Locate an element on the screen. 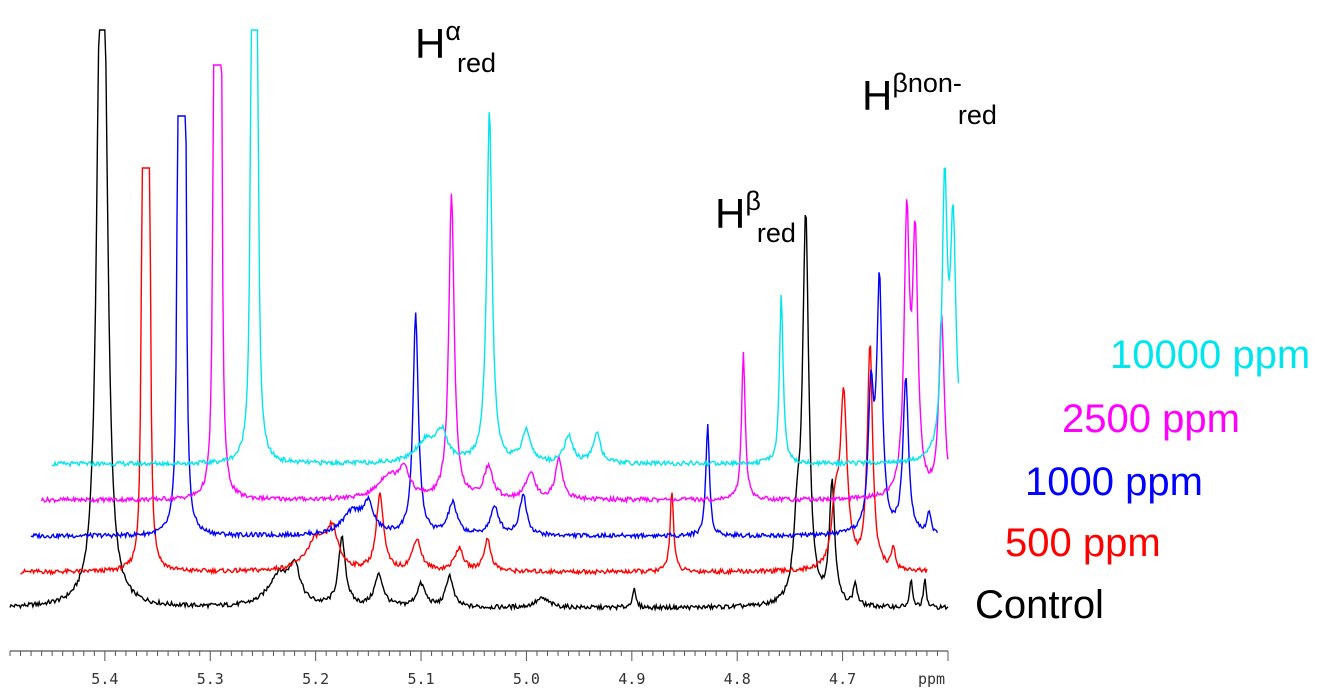 Image resolution: width=1330 pixels, height=696 pixels. peak-annotation-1: Hα red is located at coordinates (455, 47).